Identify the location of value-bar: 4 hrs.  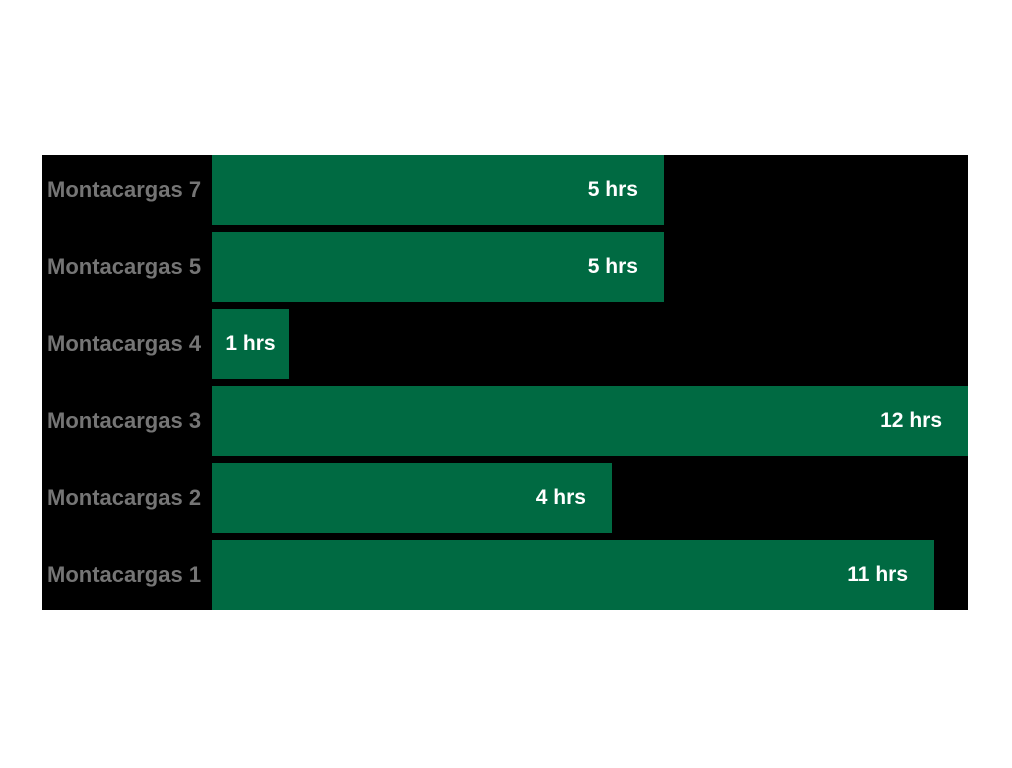
(412, 498).